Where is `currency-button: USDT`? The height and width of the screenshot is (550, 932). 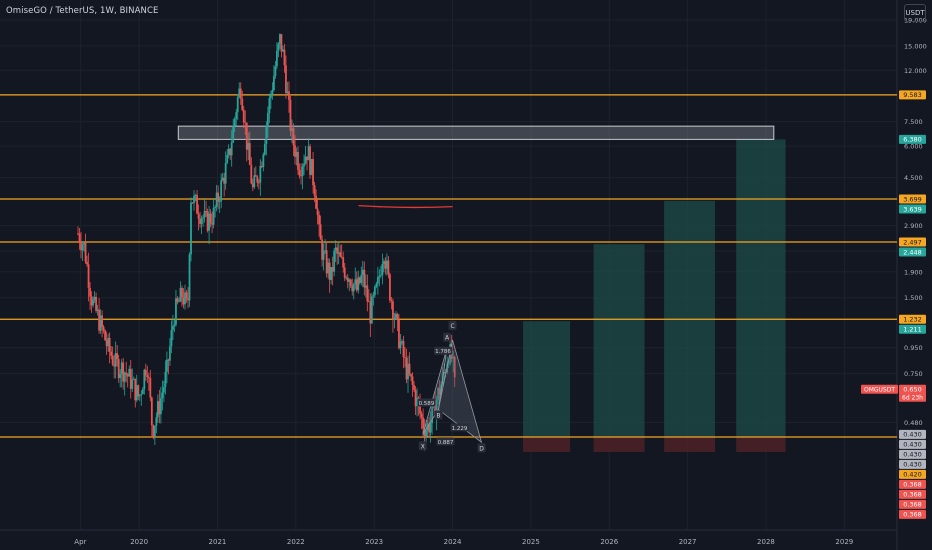 currency-button: USDT is located at coordinates (915, 13).